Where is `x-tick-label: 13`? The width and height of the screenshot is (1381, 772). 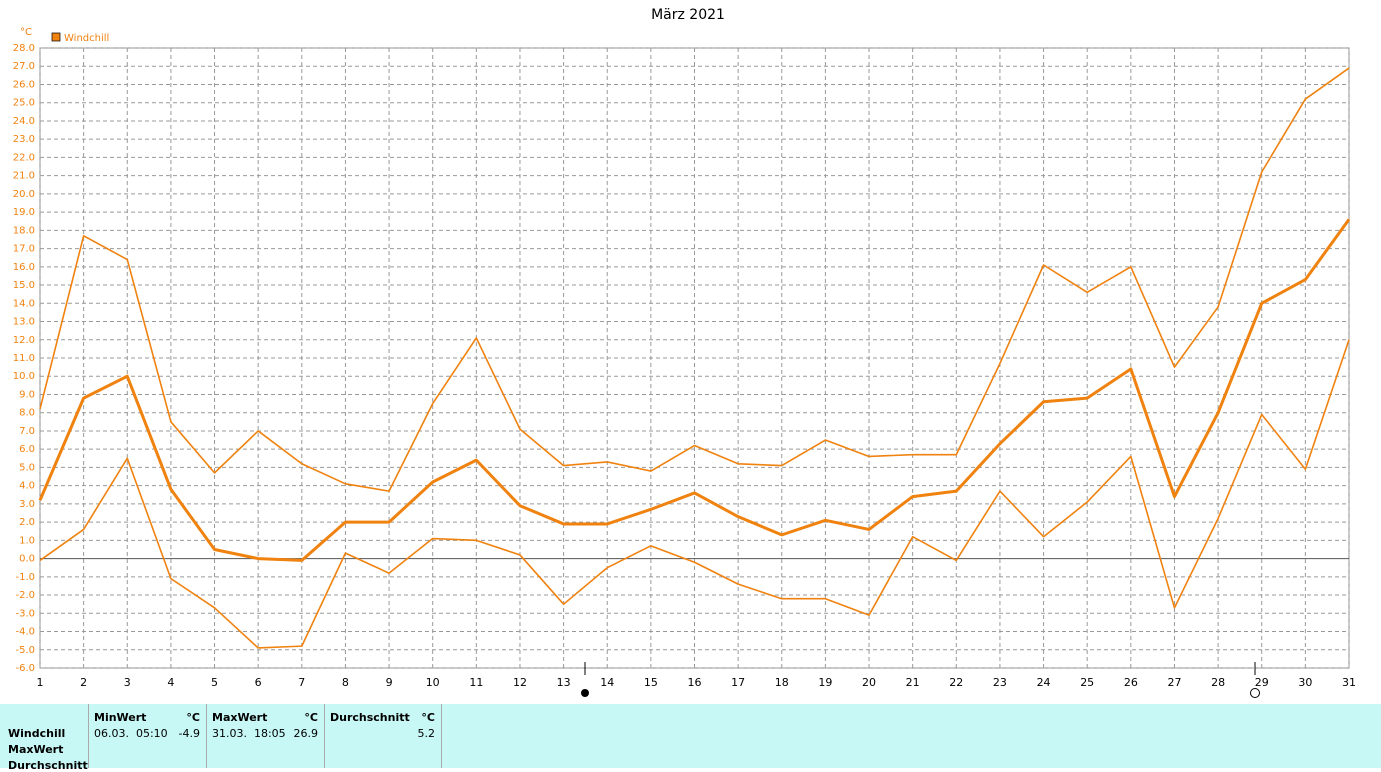
x-tick-label: 13 is located at coordinates (564, 682).